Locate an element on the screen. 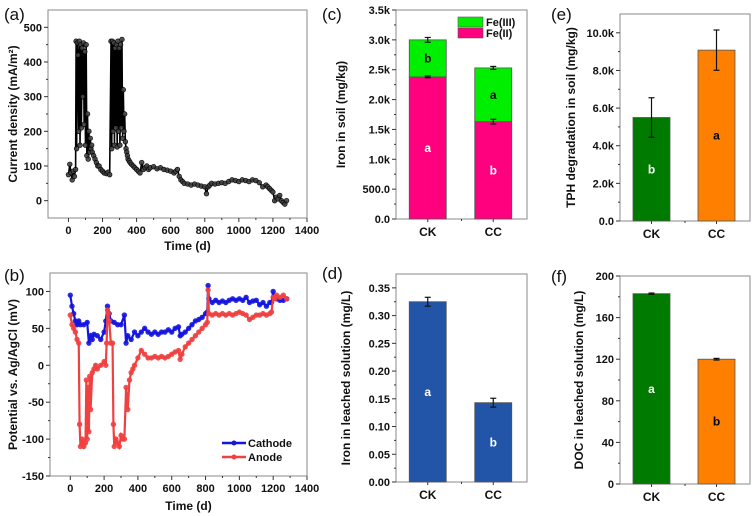 This screenshot has height=516, width=753. legend-item: Fe(III) is located at coordinates (486, 22).